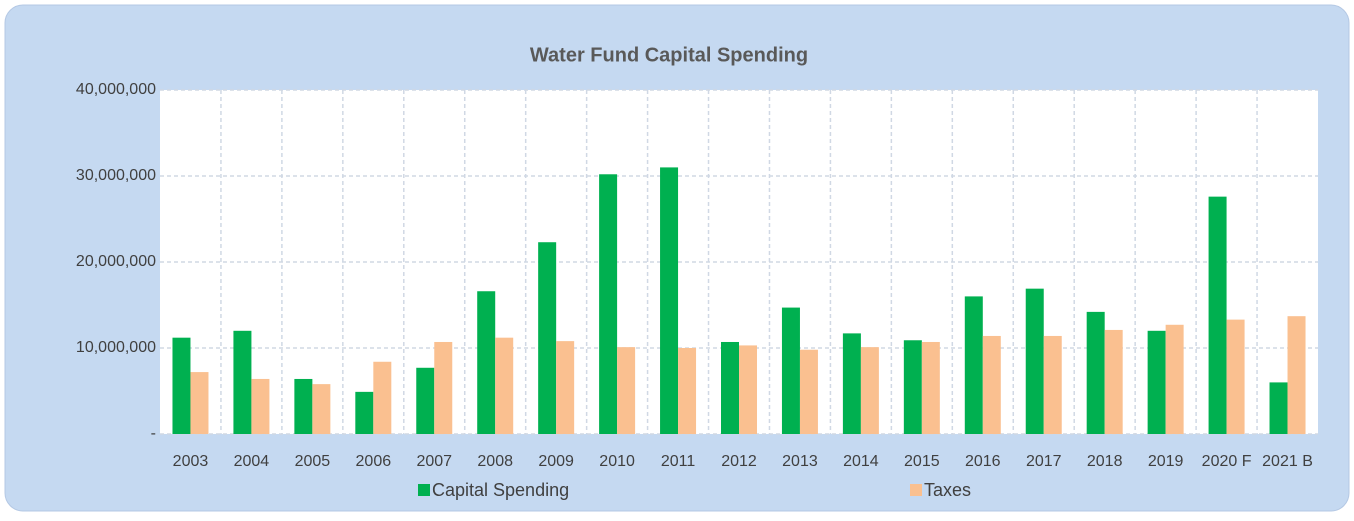 The image size is (1354, 521). I want to click on x-tick-label: 2009, so click(556, 461).